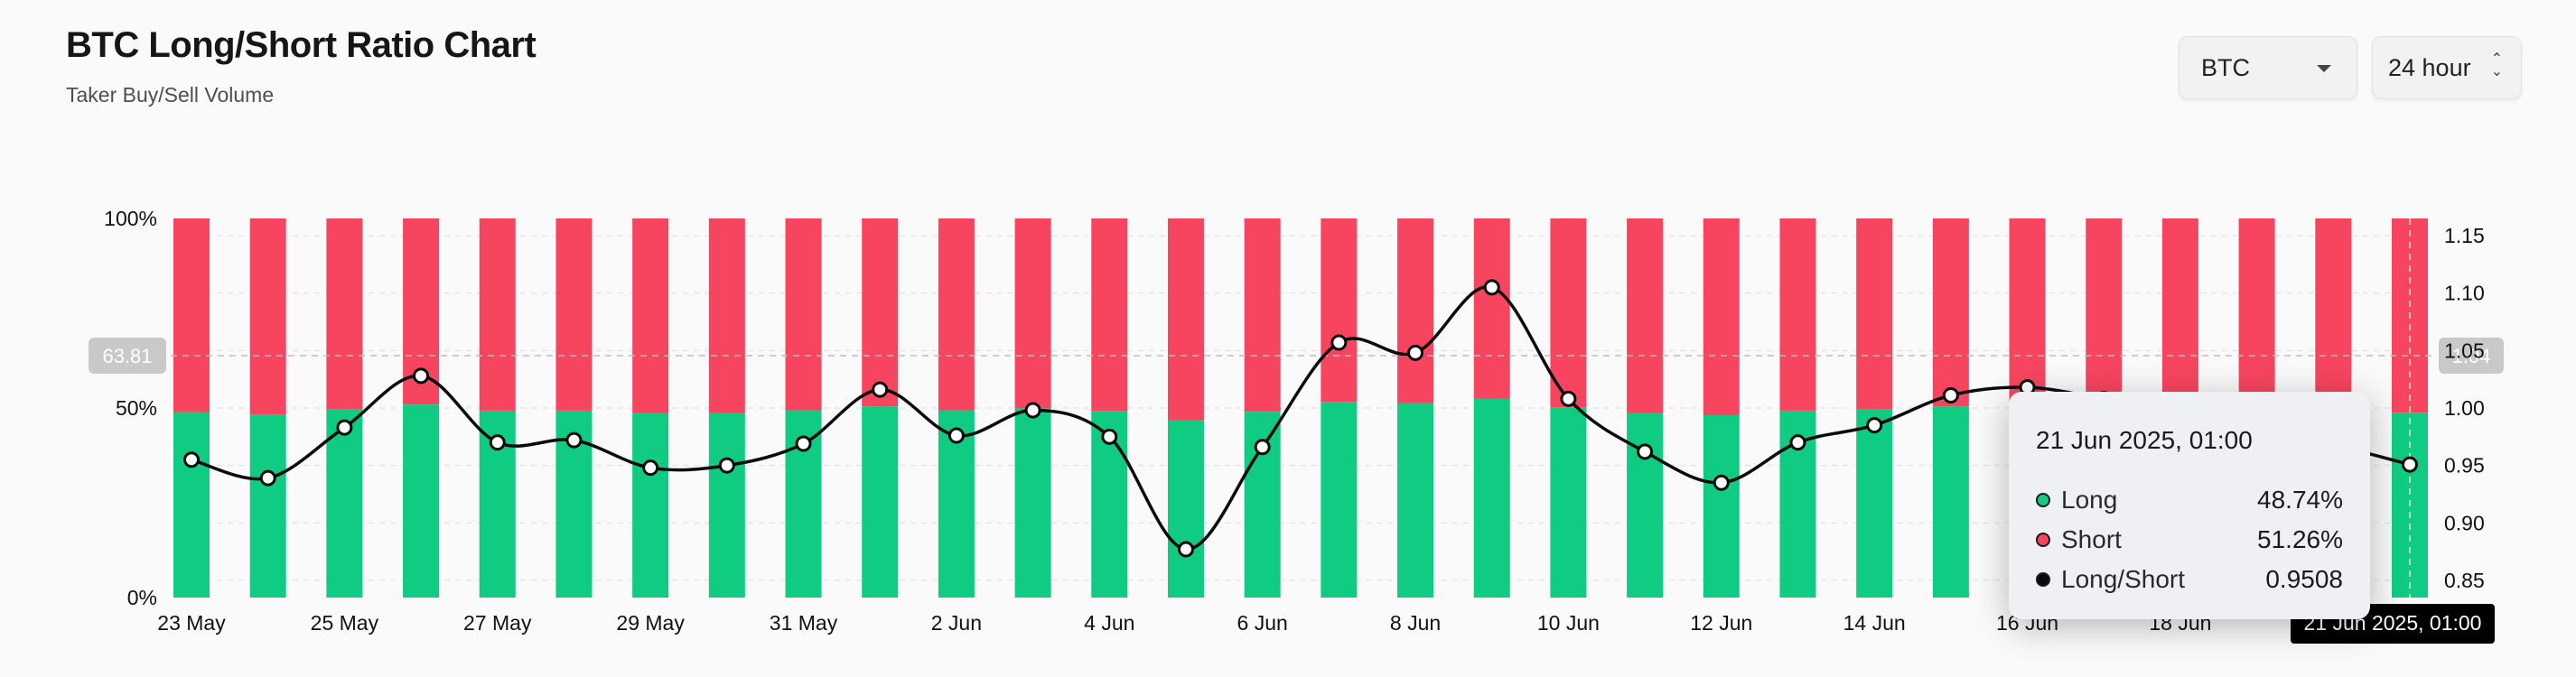 The height and width of the screenshot is (677, 2576). I want to click on crosshair-right-label: 1.04, so click(2471, 356).